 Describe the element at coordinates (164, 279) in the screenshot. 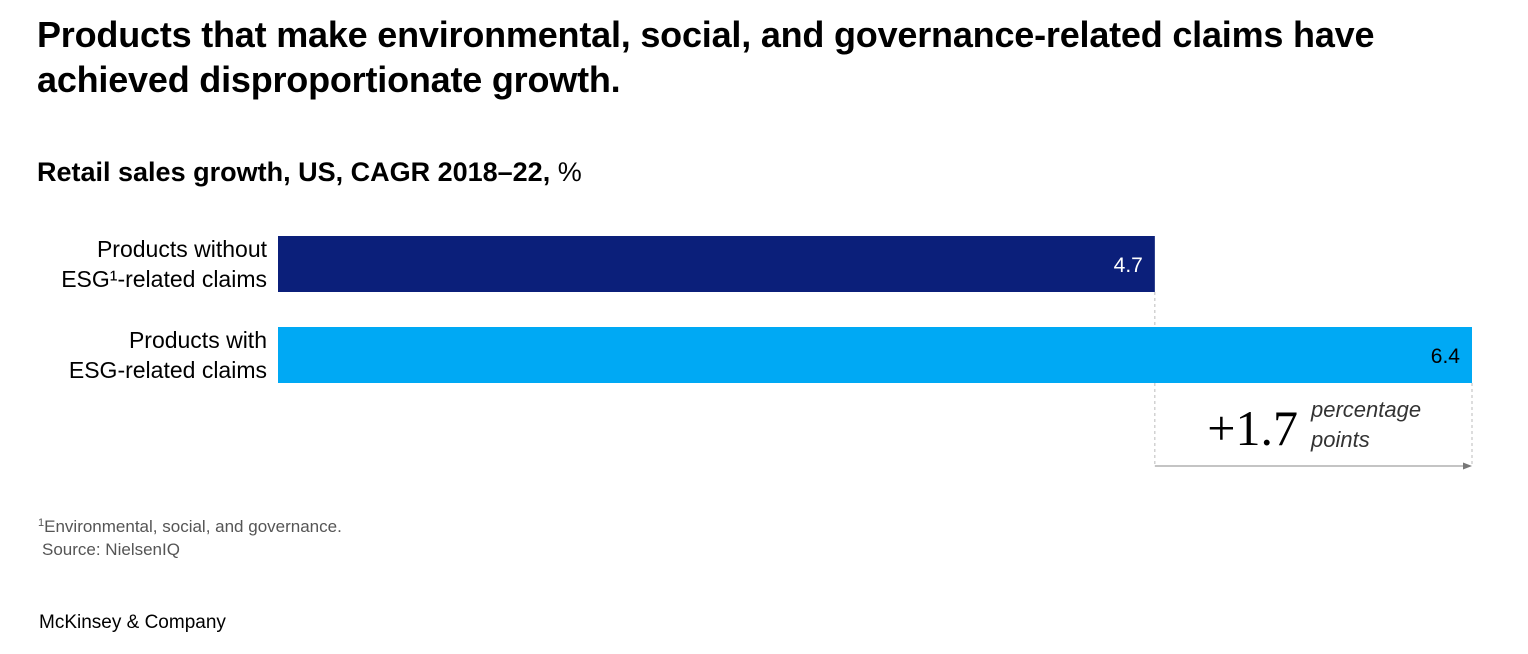

I see `category-label-1-line-2: ESG¹-related claims` at that location.